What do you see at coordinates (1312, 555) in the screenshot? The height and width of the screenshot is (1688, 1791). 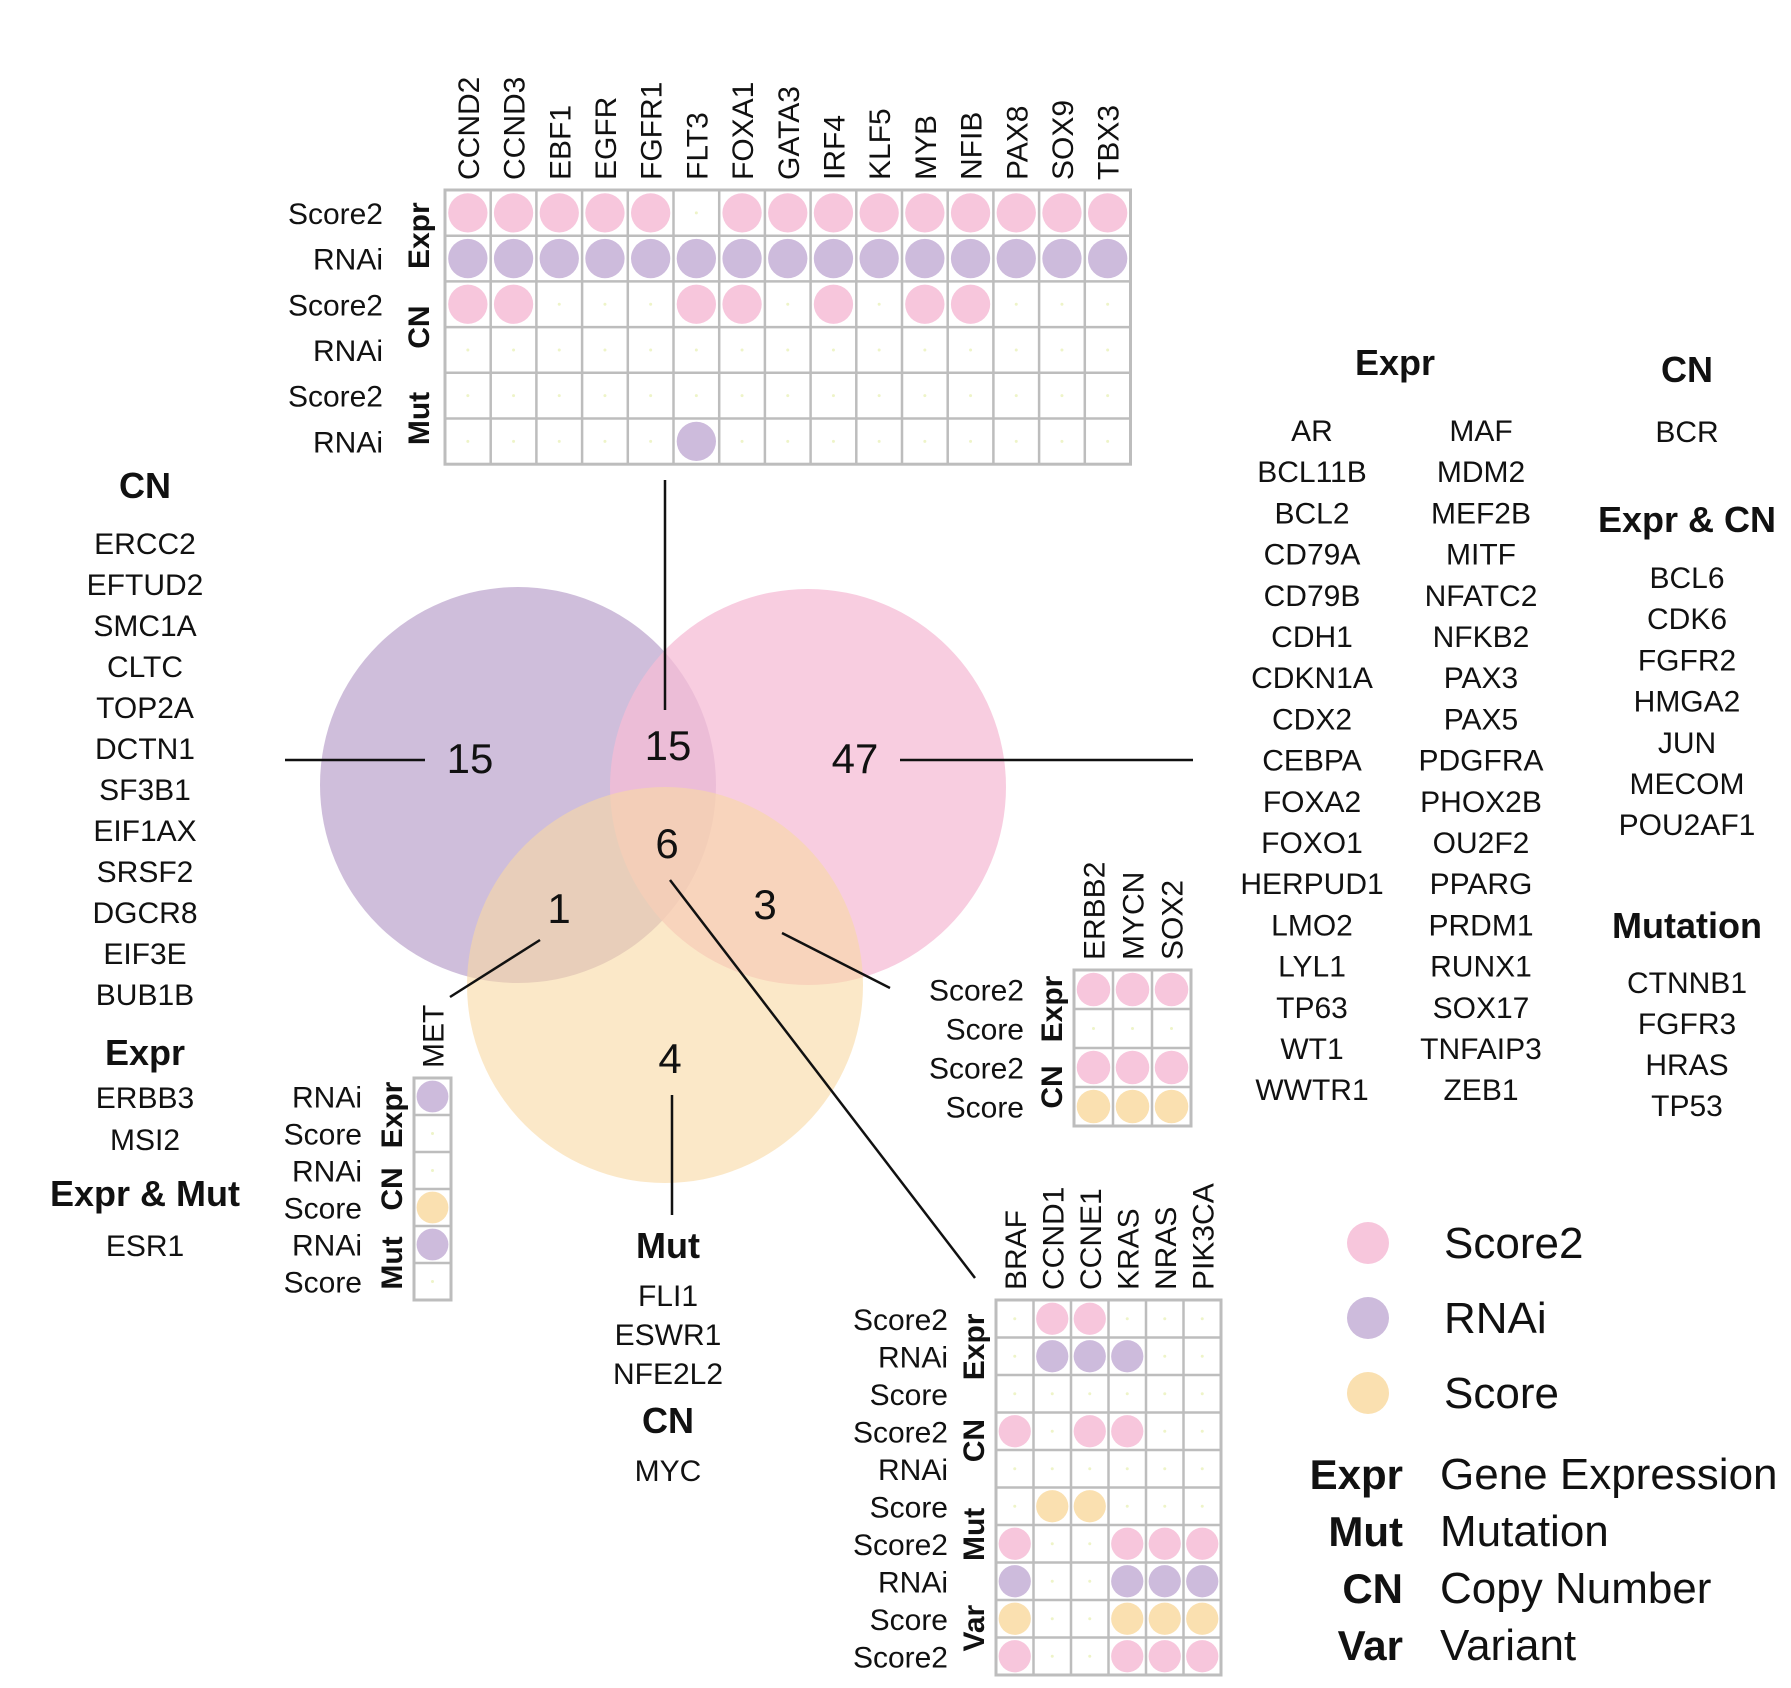 I see `gene-name: CD79A` at bounding box center [1312, 555].